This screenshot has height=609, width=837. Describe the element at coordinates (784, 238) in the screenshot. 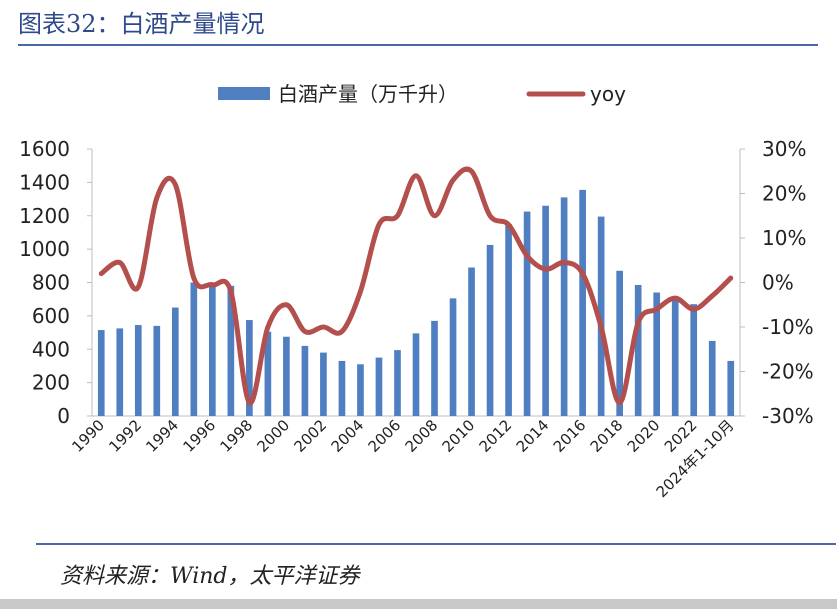

I see `y-right-tick-label: 10%` at that location.